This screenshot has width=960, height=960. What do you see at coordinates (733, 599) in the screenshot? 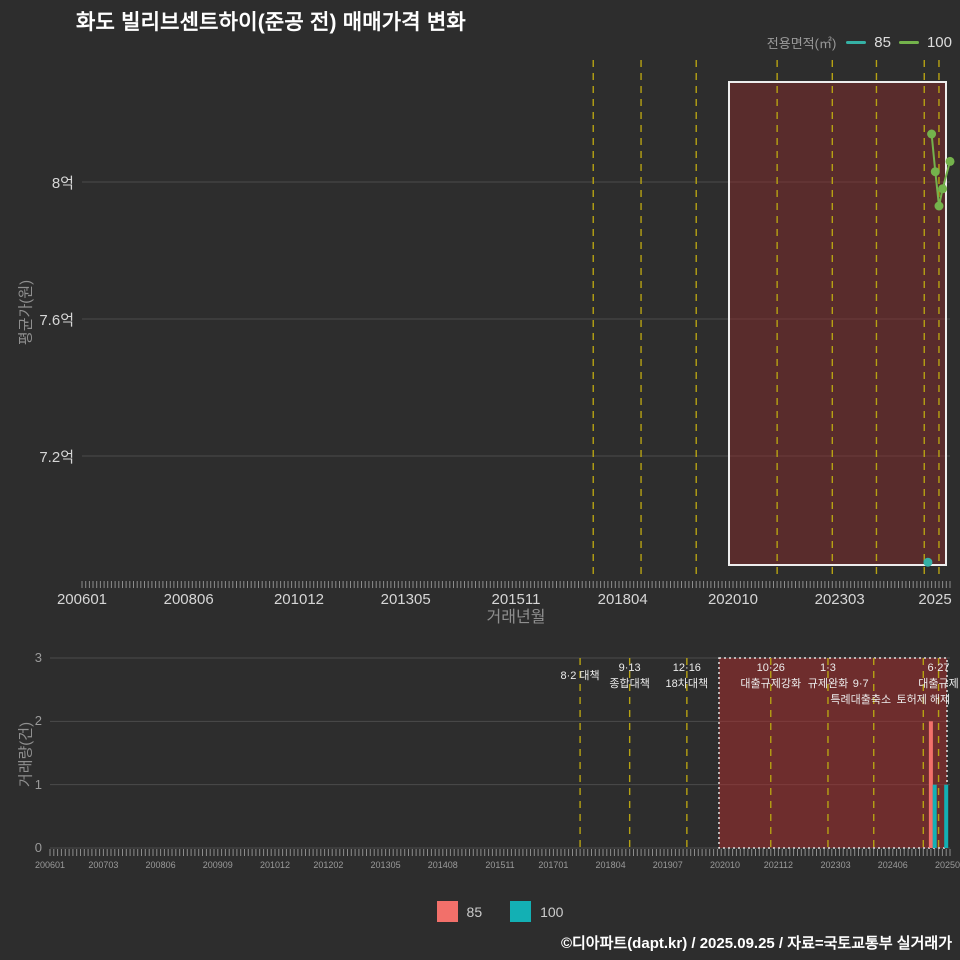
I see `price-xtick-label: 202010` at bounding box center [733, 599].